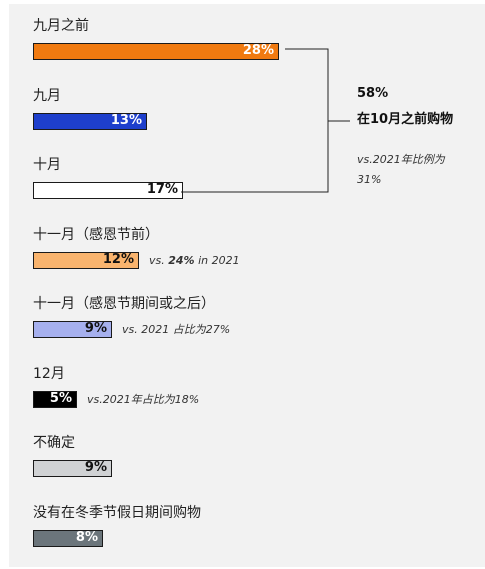  I want to click on category-label: 不确定, so click(54, 443).